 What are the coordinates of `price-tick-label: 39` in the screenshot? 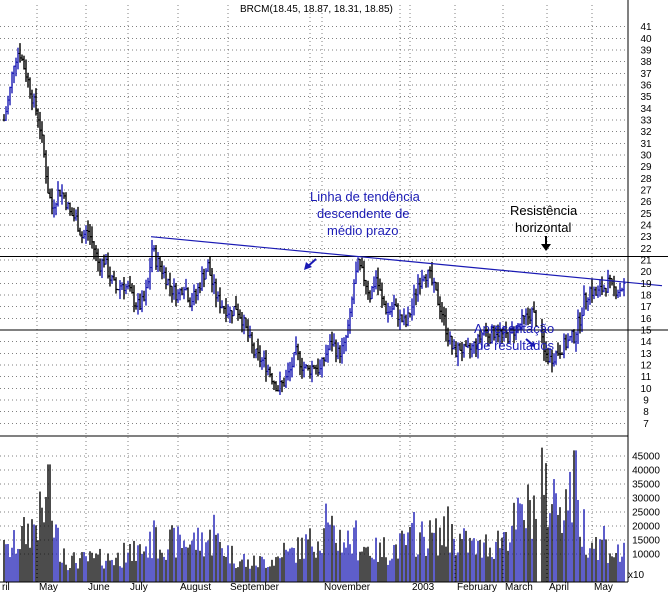 It's located at (646, 51).